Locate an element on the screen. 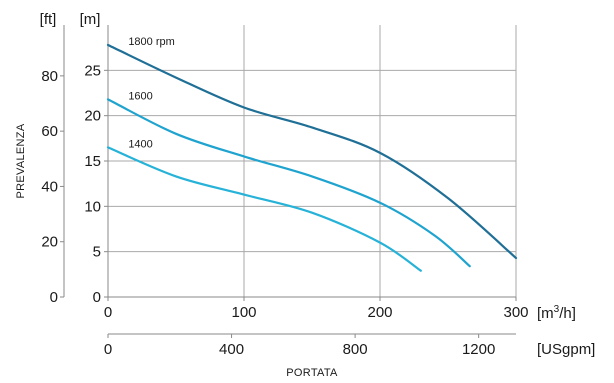 The image size is (614, 383). tick-label-x-m3h-300: 300 is located at coordinates (515, 312).